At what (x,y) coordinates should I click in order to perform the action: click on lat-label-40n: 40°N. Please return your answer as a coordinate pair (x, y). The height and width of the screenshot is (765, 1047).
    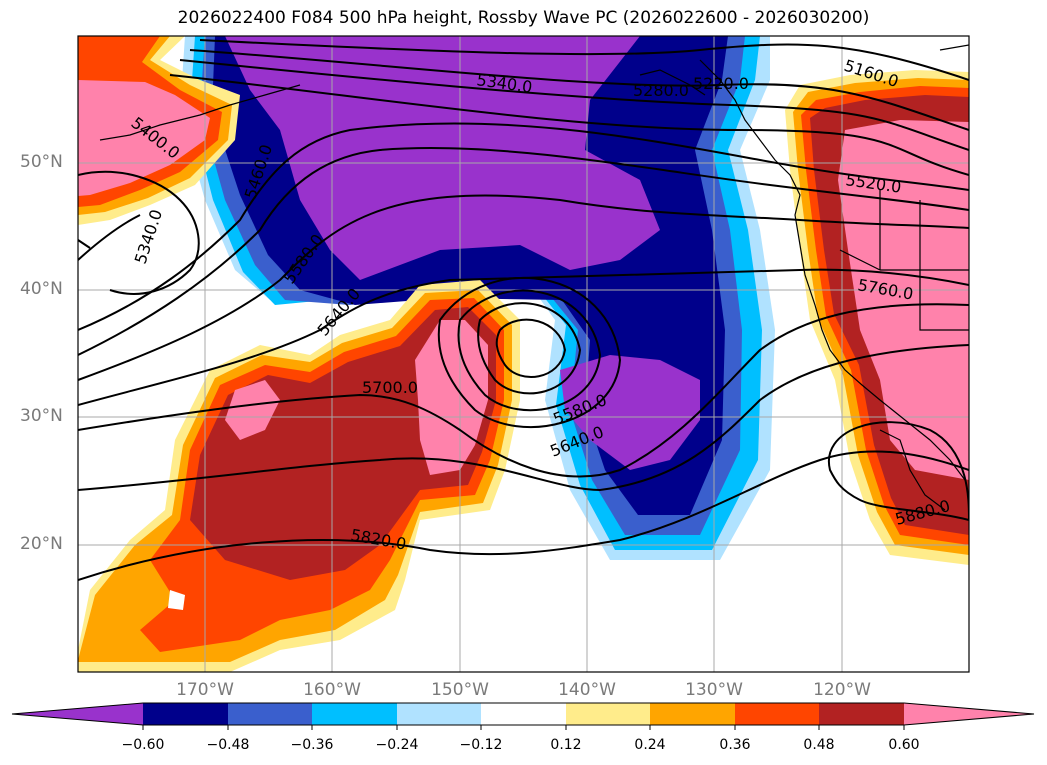
    Looking at the image, I should click on (41, 289).